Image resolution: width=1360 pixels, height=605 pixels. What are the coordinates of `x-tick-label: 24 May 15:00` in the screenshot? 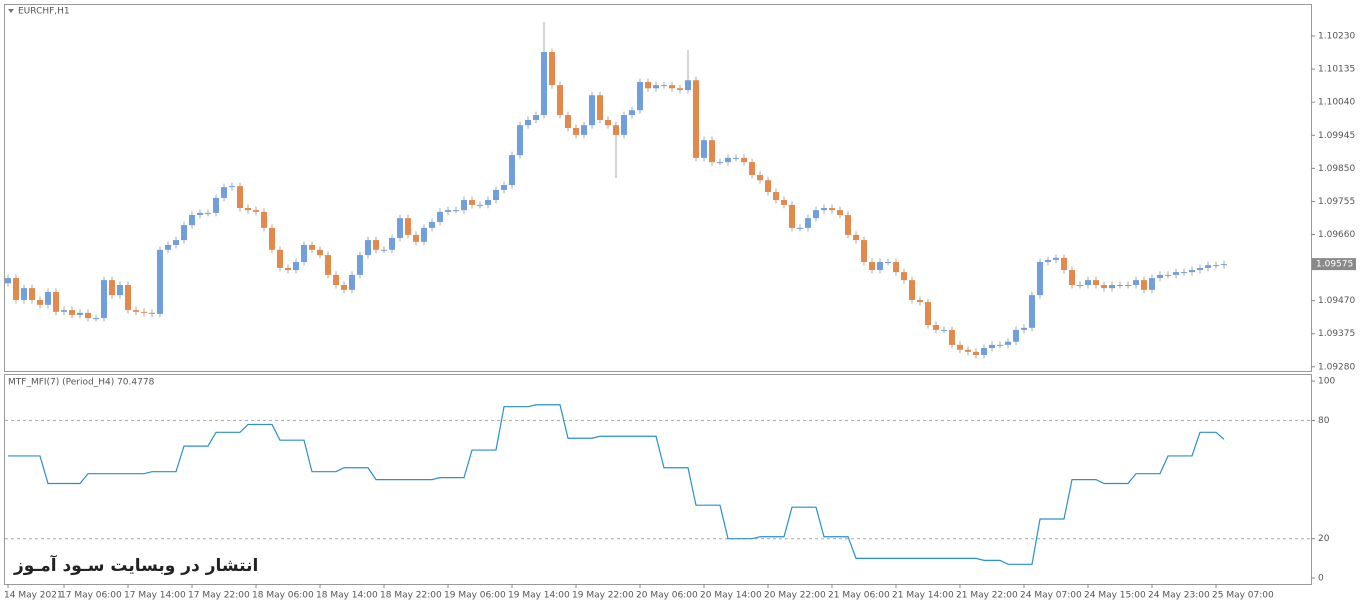 It's located at (1115, 596).